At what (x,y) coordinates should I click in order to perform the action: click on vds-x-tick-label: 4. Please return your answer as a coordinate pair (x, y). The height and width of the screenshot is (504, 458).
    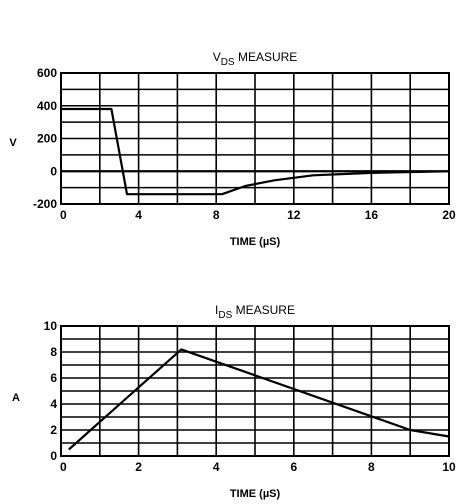
    Looking at the image, I should click on (138, 215).